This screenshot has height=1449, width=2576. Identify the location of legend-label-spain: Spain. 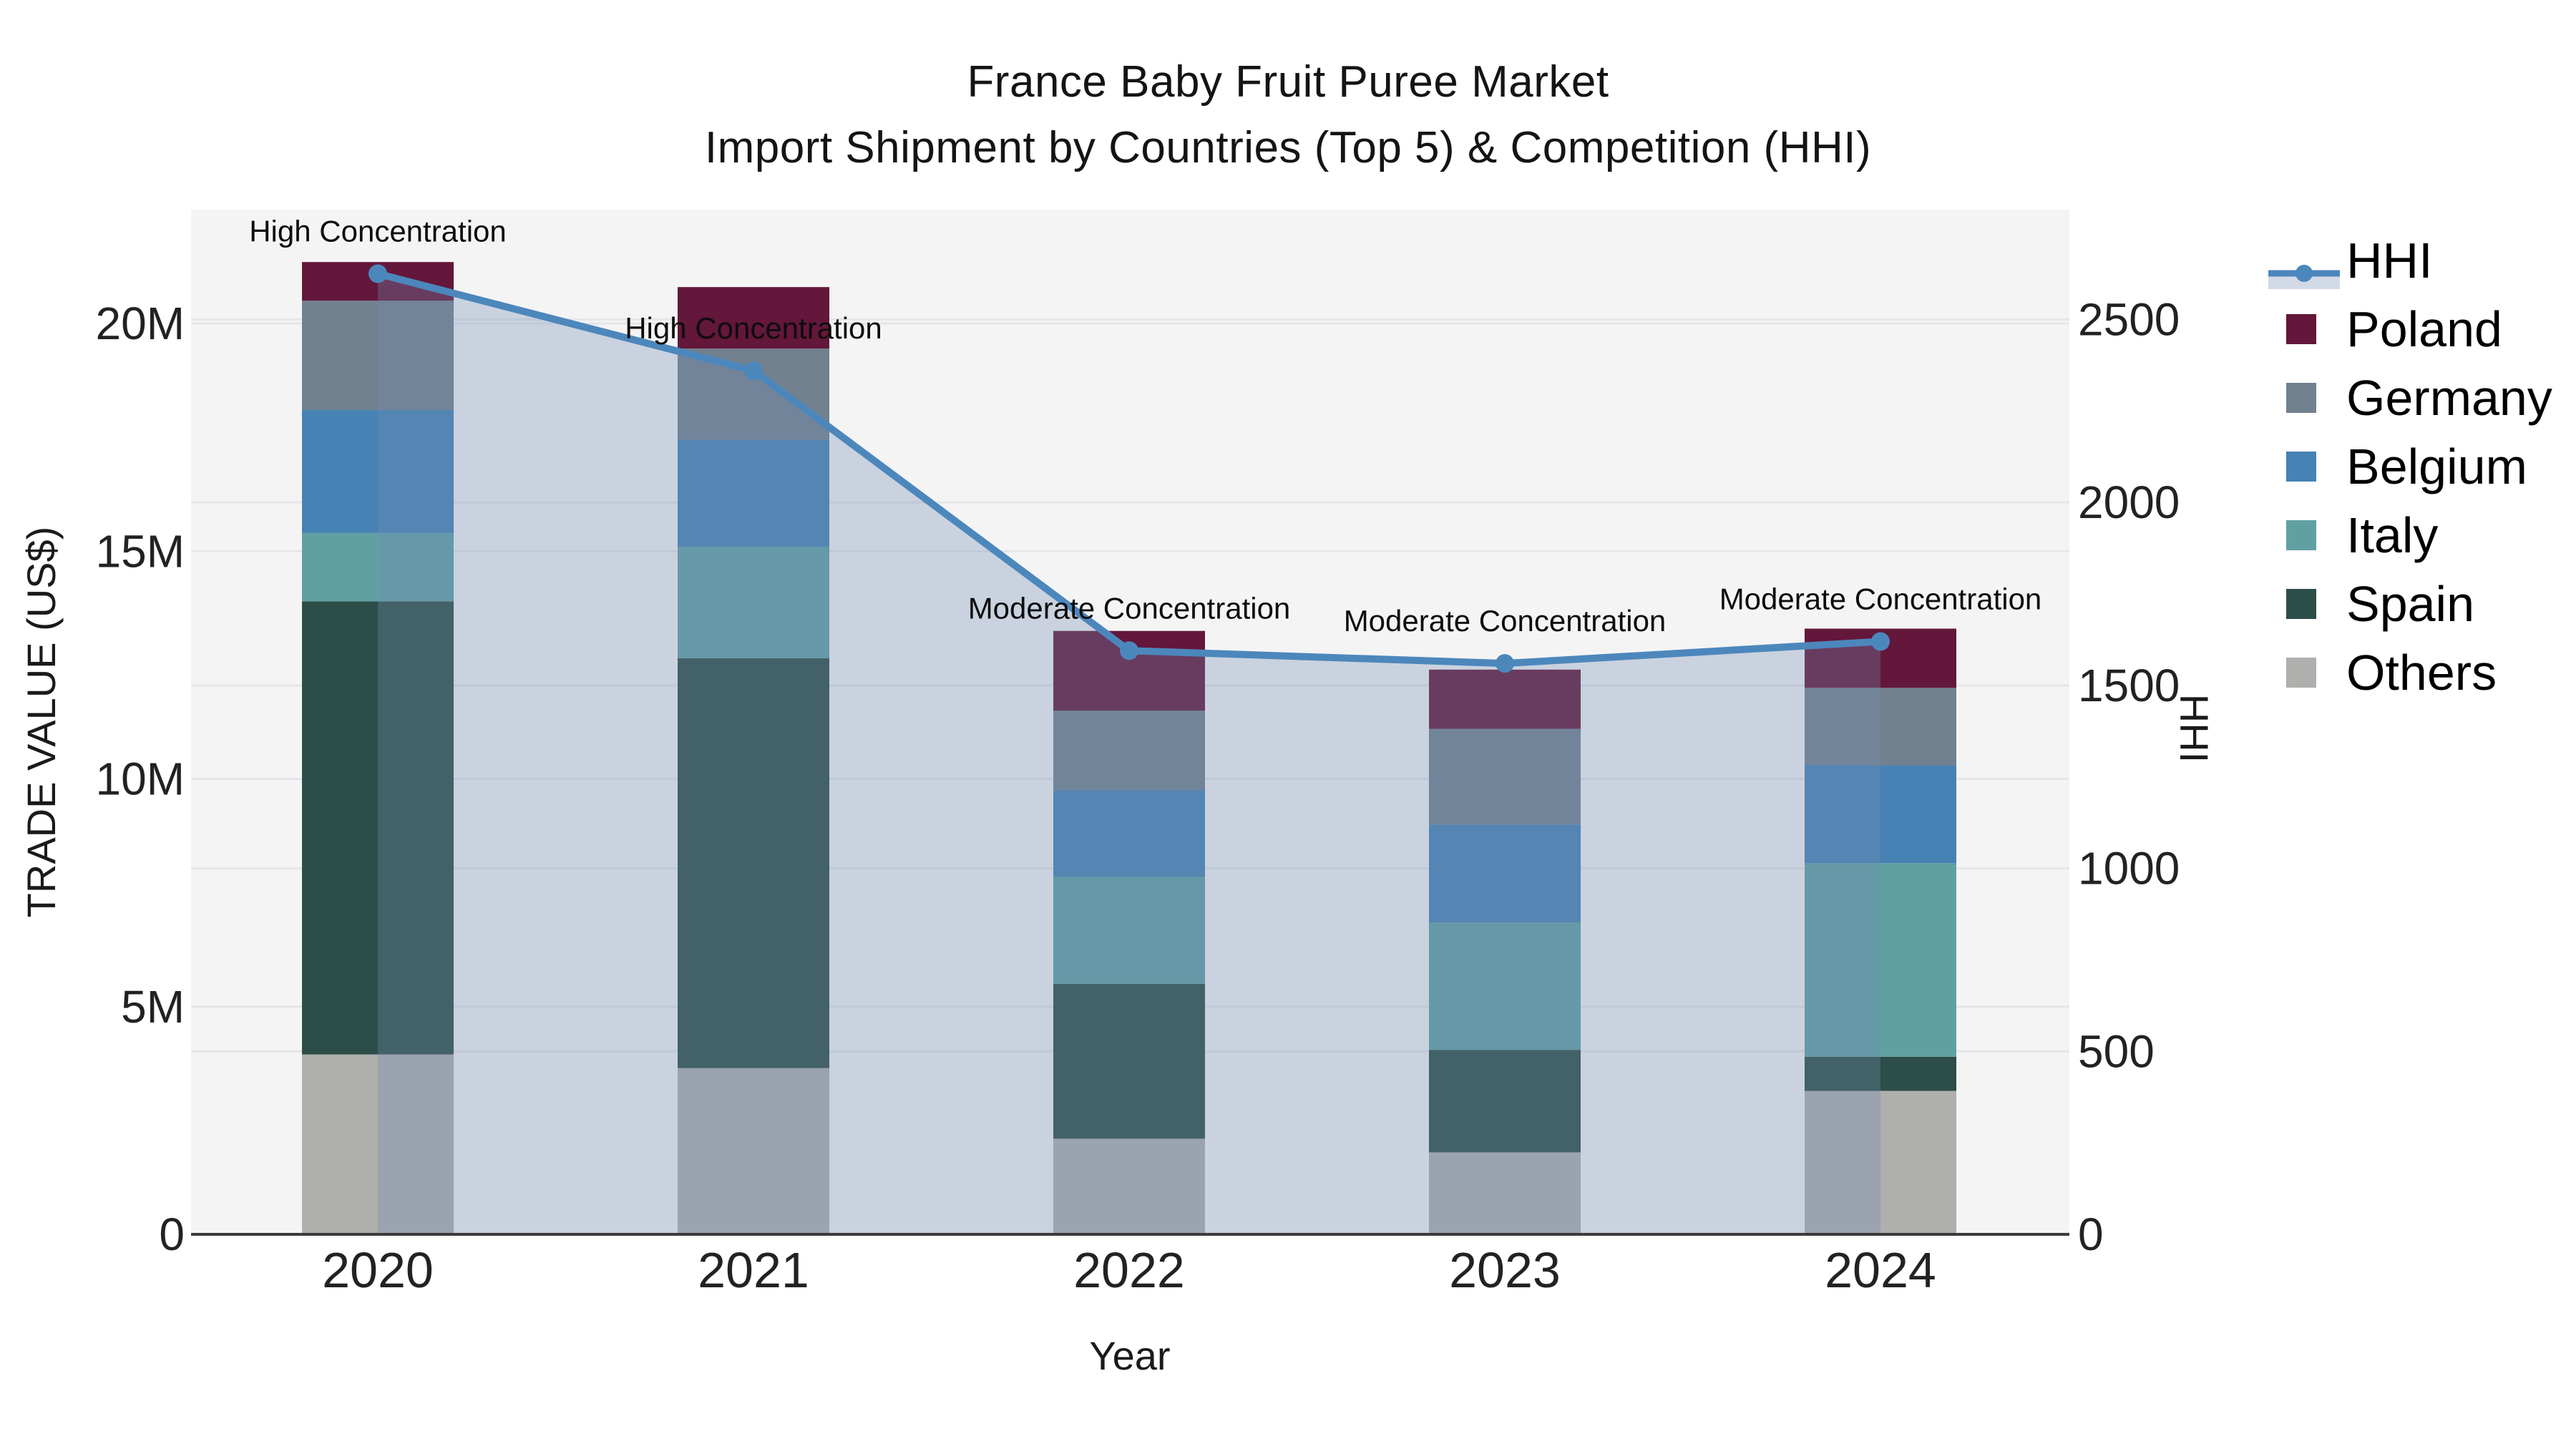
(2410, 604).